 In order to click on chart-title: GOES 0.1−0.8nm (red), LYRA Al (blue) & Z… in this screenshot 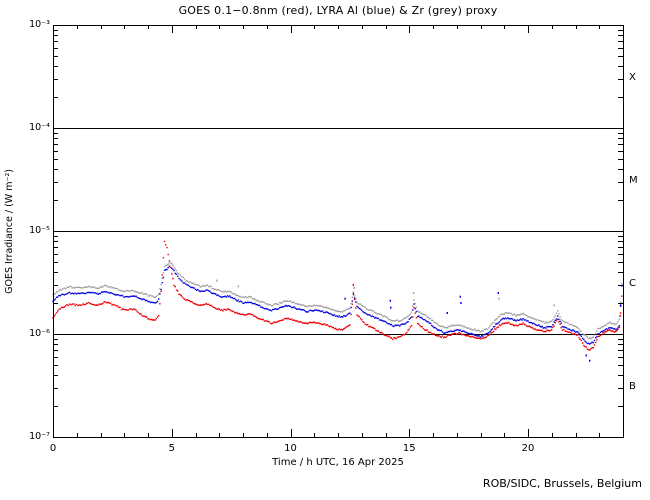, I will do `click(338, 10)`.